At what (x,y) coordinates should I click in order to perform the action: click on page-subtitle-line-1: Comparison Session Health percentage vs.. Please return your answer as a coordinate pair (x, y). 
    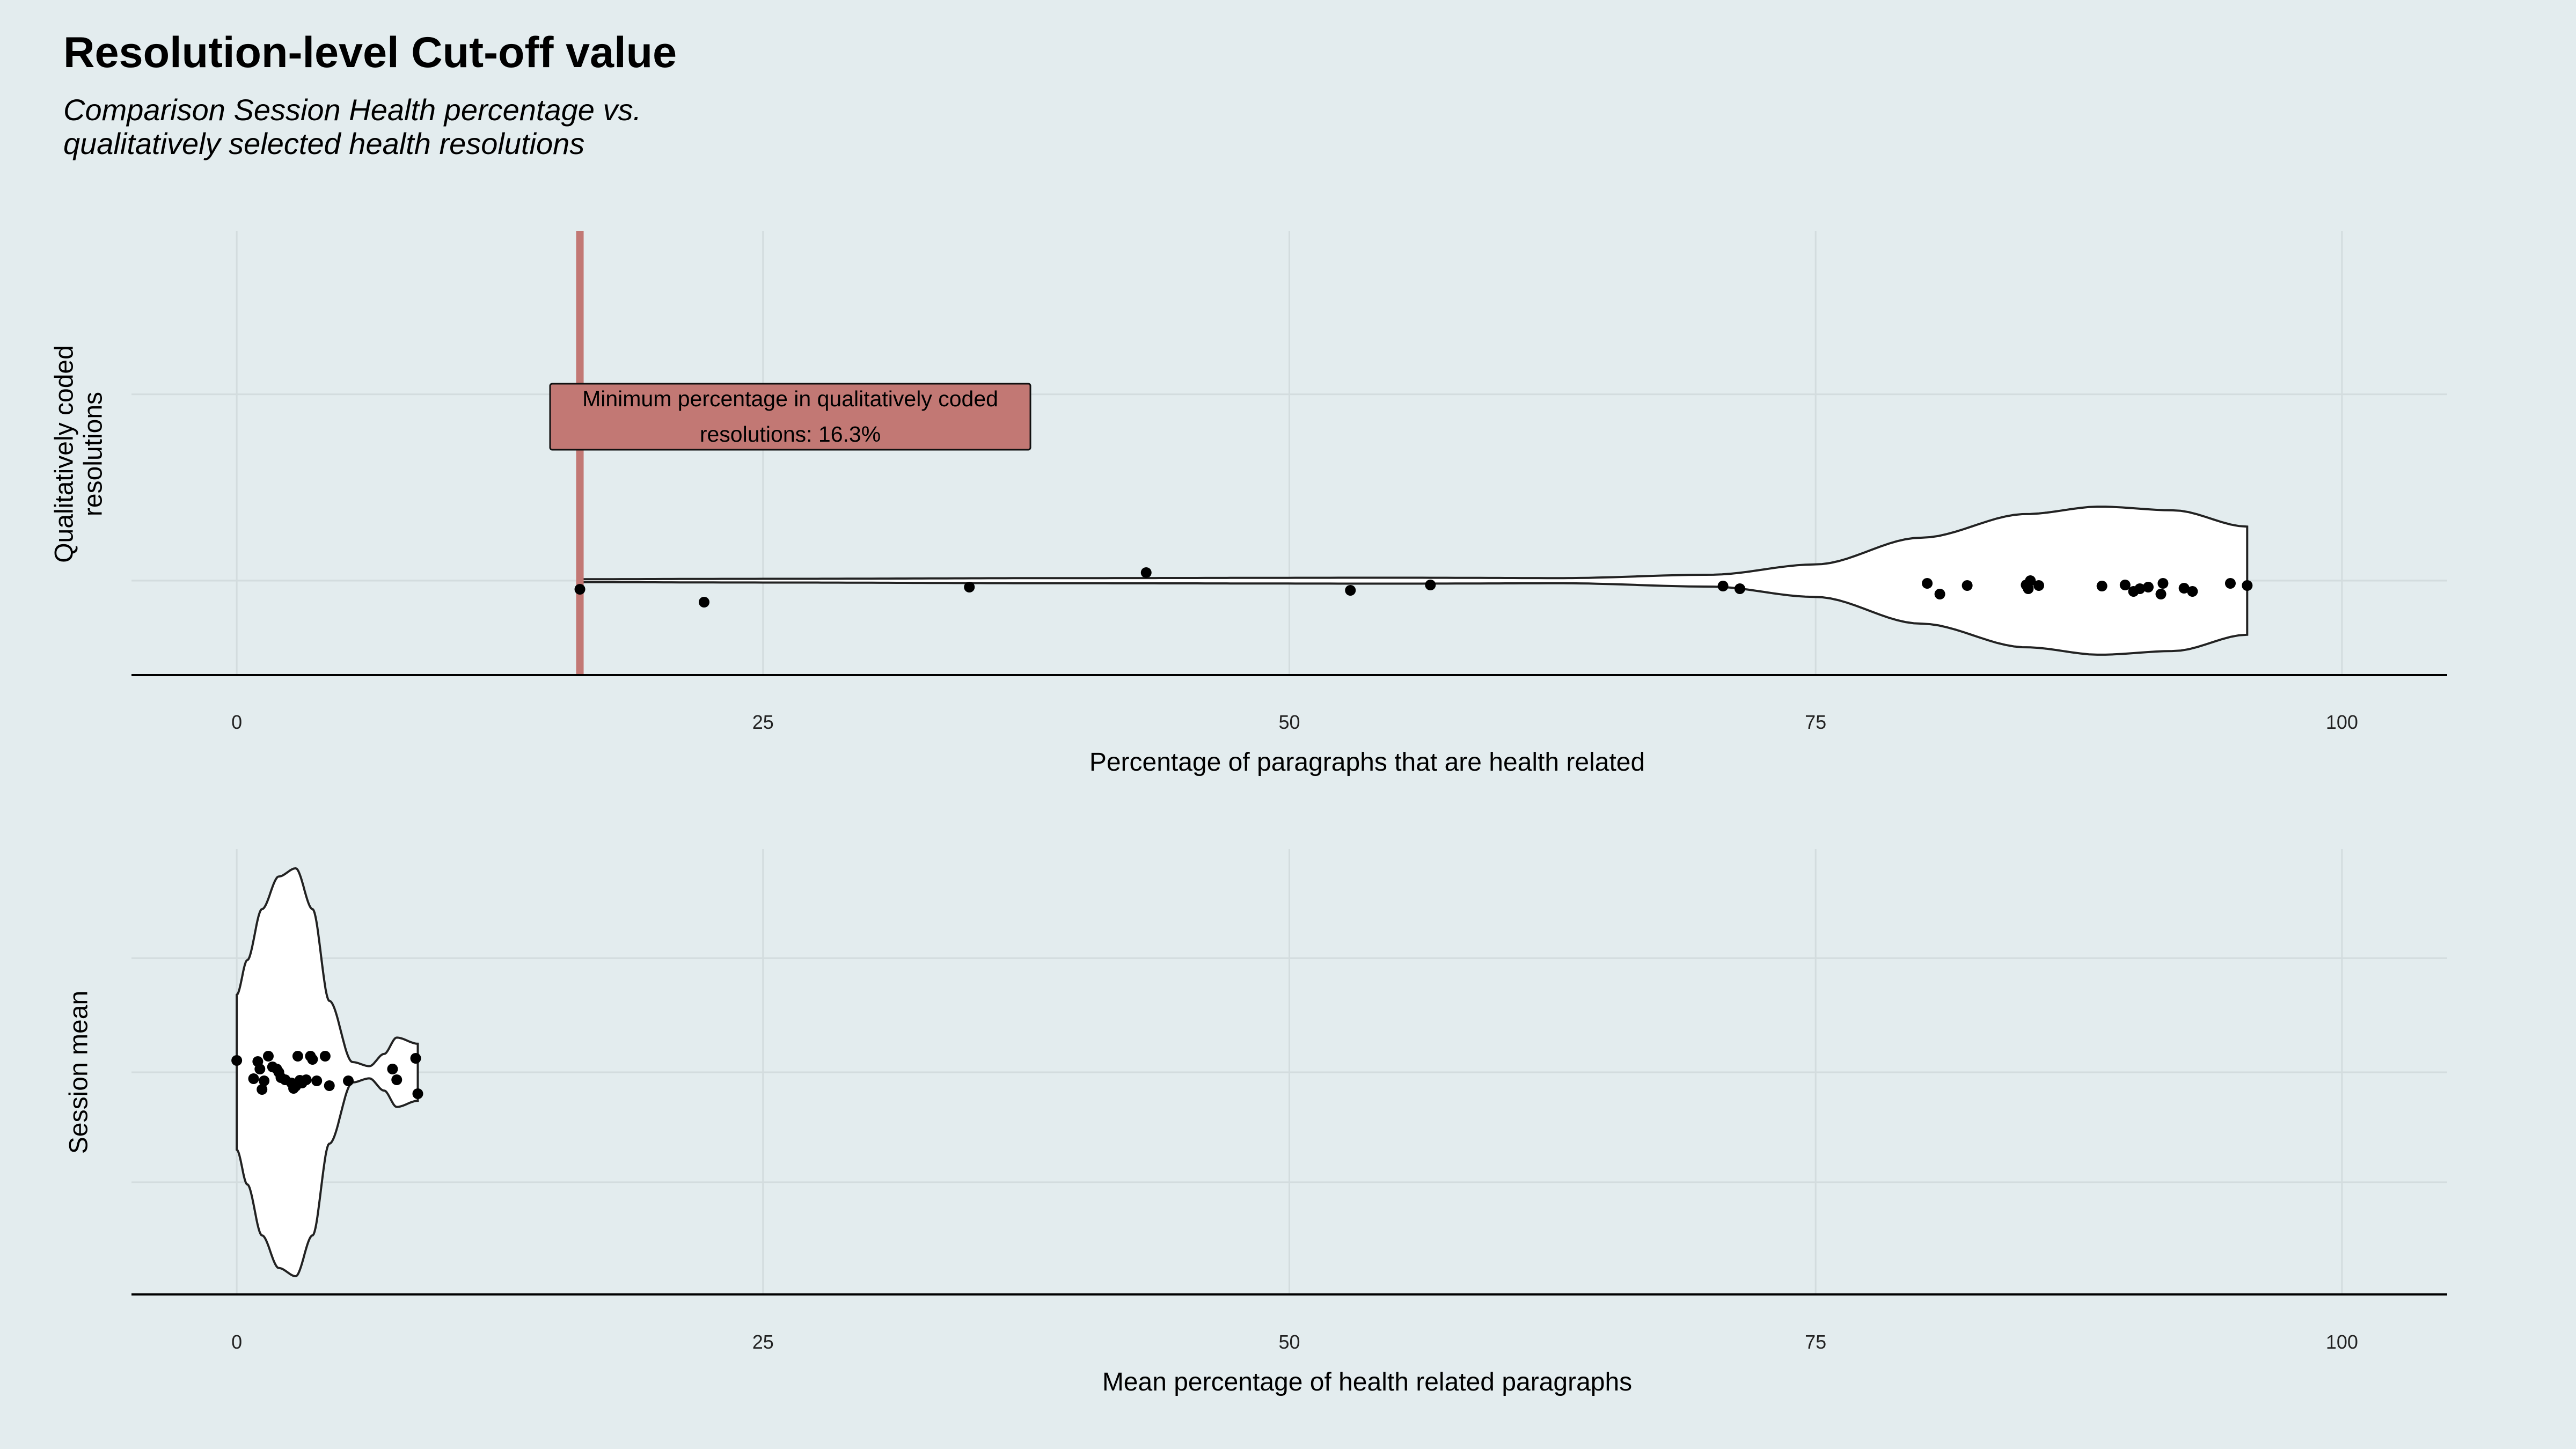
    Looking at the image, I should click on (352, 110).